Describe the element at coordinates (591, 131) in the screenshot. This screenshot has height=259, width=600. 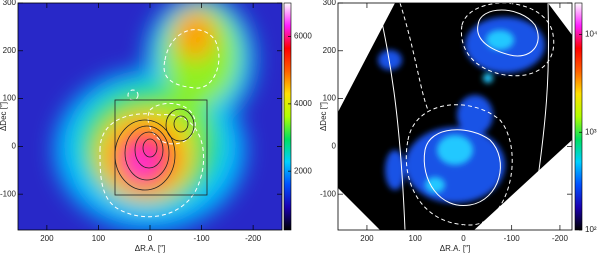
I see `colorbar-tick-label: 10³` at that location.